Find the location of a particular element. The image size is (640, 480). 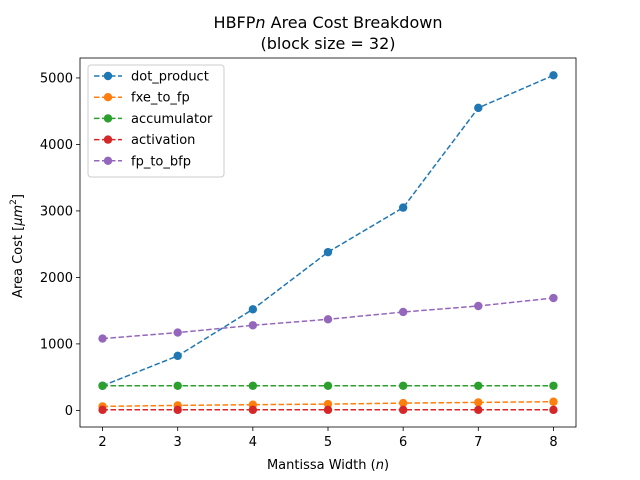

y-axis-label: Area Cost [μm2] is located at coordinates (17, 246).